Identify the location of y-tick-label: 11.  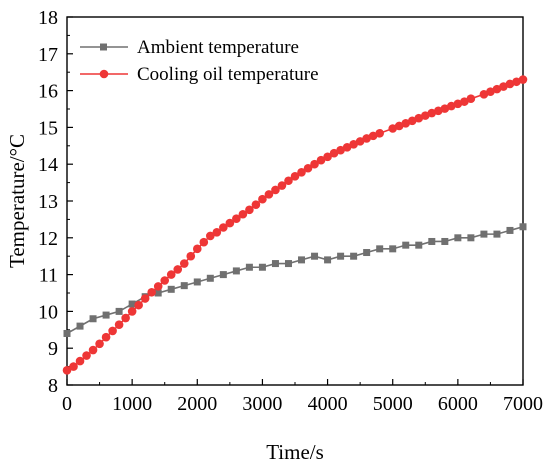
(48, 276).